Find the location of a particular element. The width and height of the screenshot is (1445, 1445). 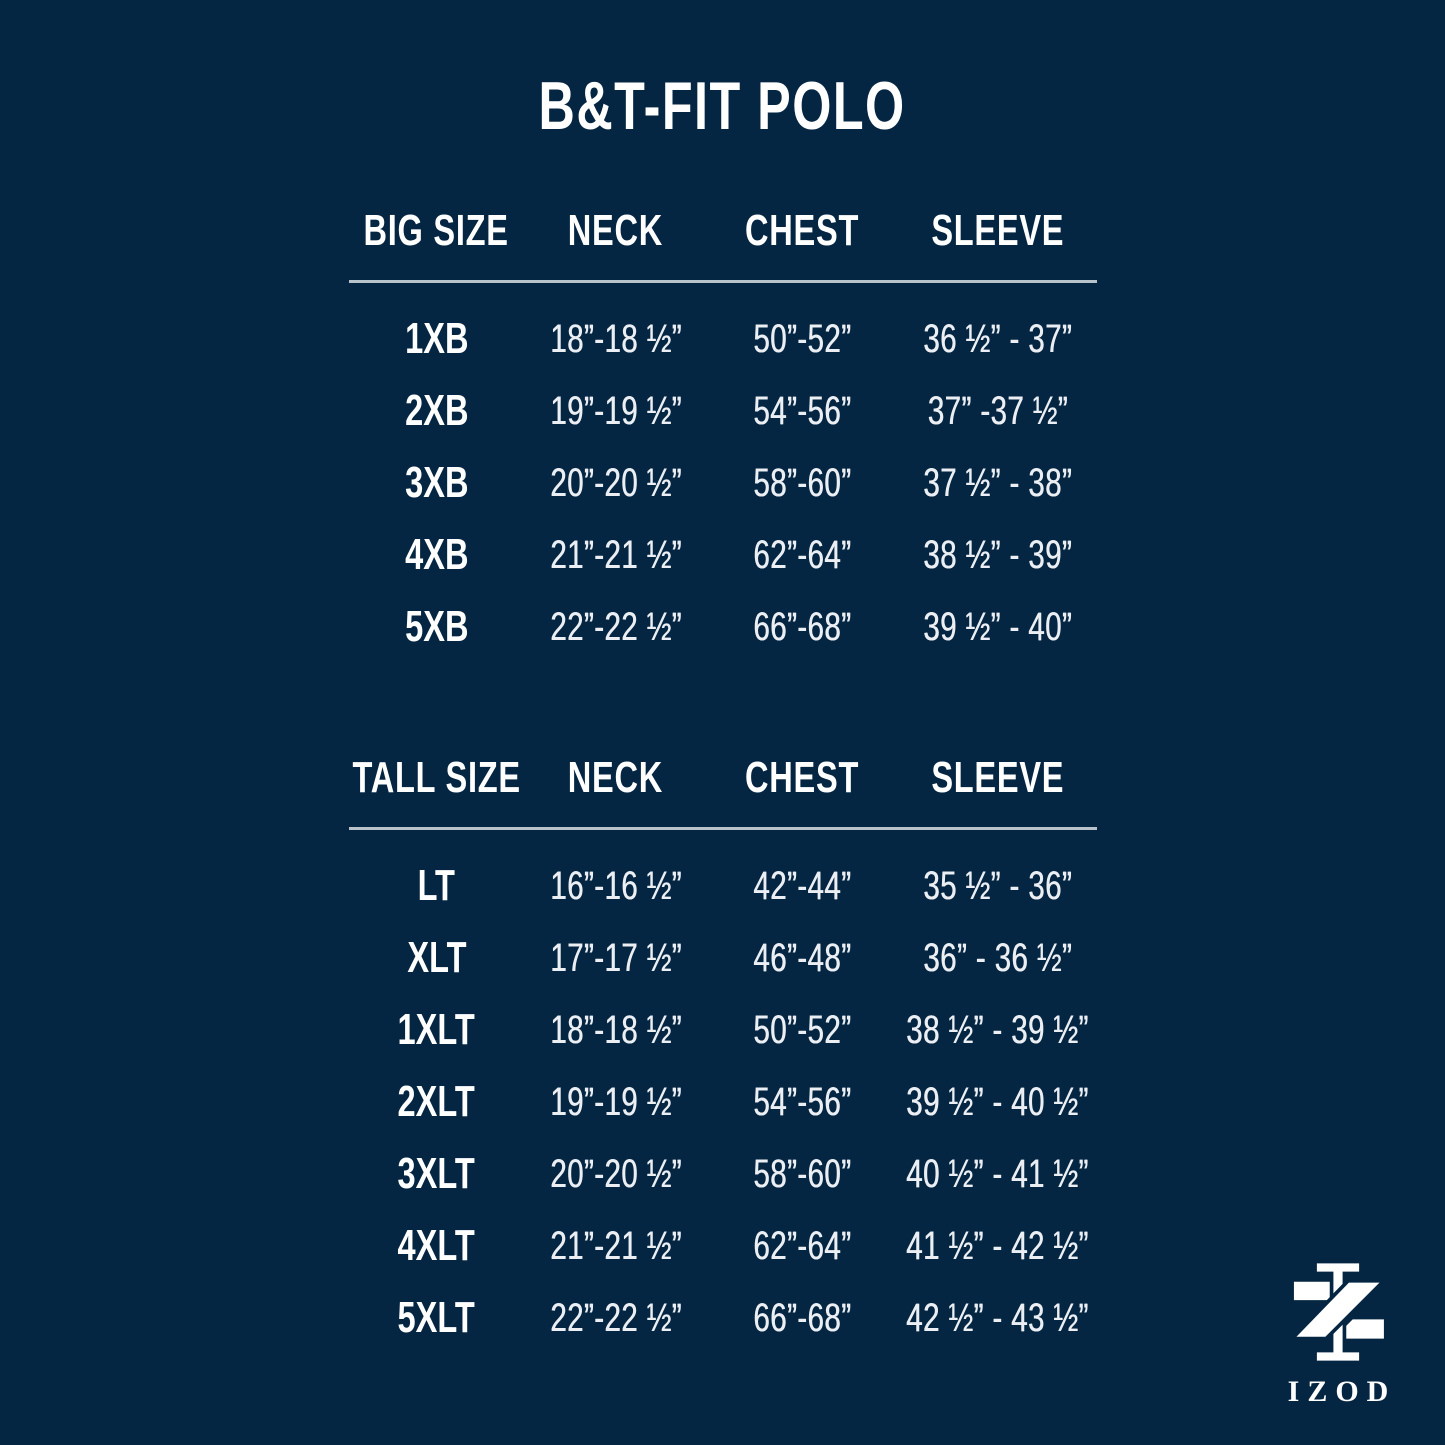

neck-cell: 16”-16 ½” is located at coordinates (615, 886).